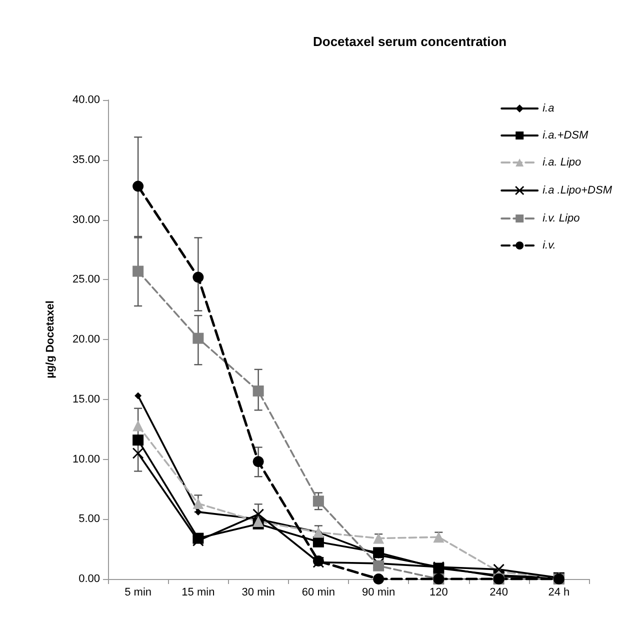 Image resolution: width=627 pixels, height=620 pixels. I want to click on y-tick-label: 25.00, so click(86, 280).